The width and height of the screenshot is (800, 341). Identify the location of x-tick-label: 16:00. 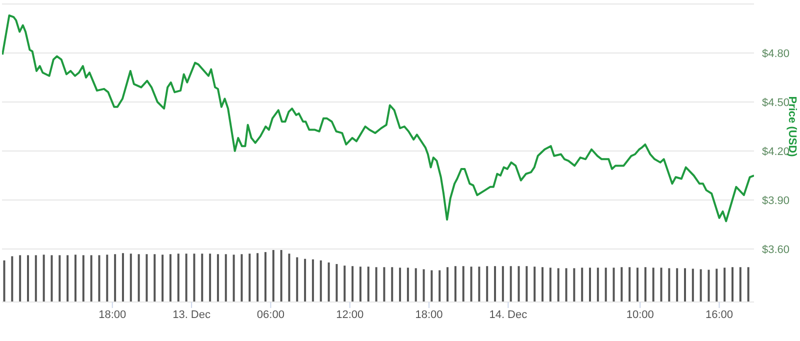
(719, 314).